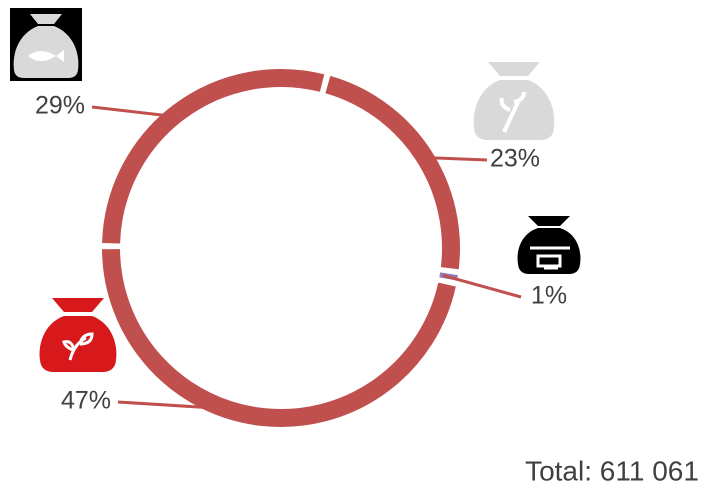  I want to click on icon-plant-sack, so click(78, 335).